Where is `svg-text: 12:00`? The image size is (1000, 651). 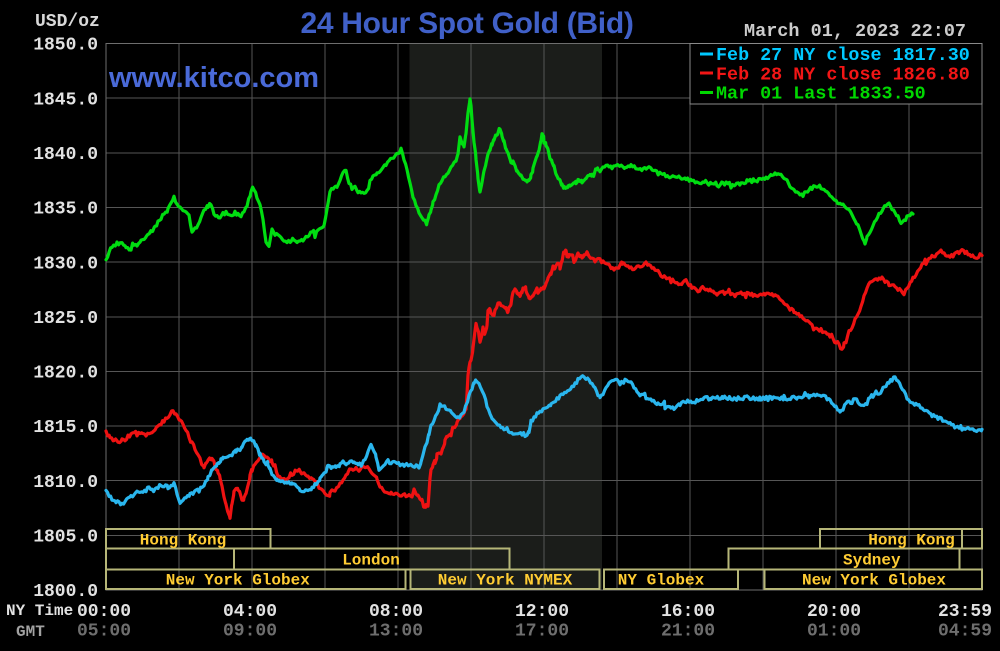 svg-text: 12:00 is located at coordinates (542, 612).